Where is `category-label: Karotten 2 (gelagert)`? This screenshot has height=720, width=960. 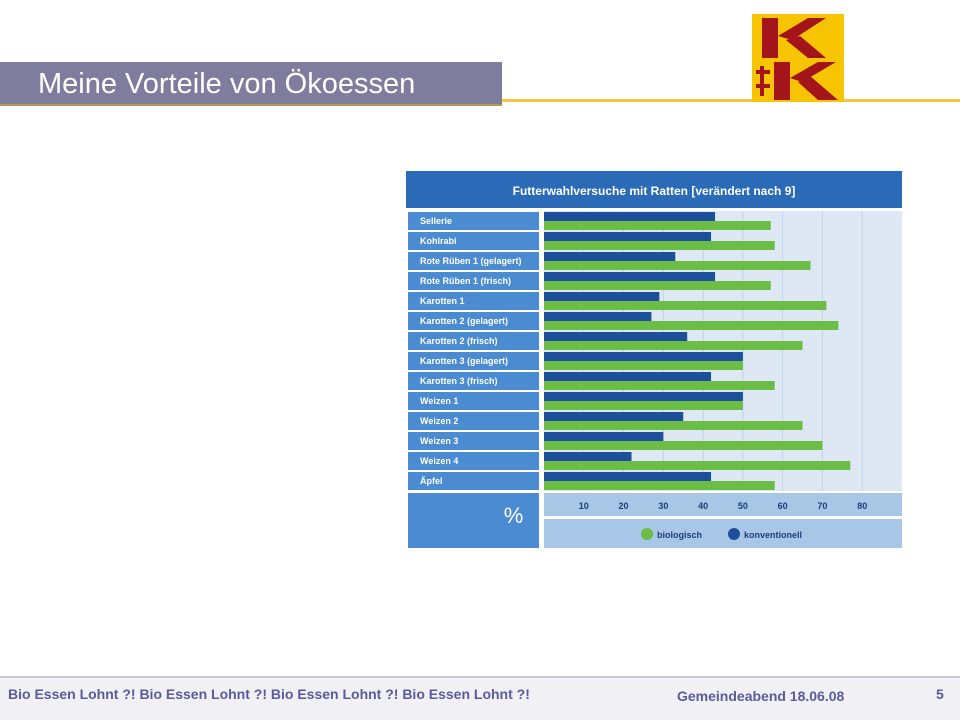 category-label: Karotten 2 (gelagert) is located at coordinates (464, 321).